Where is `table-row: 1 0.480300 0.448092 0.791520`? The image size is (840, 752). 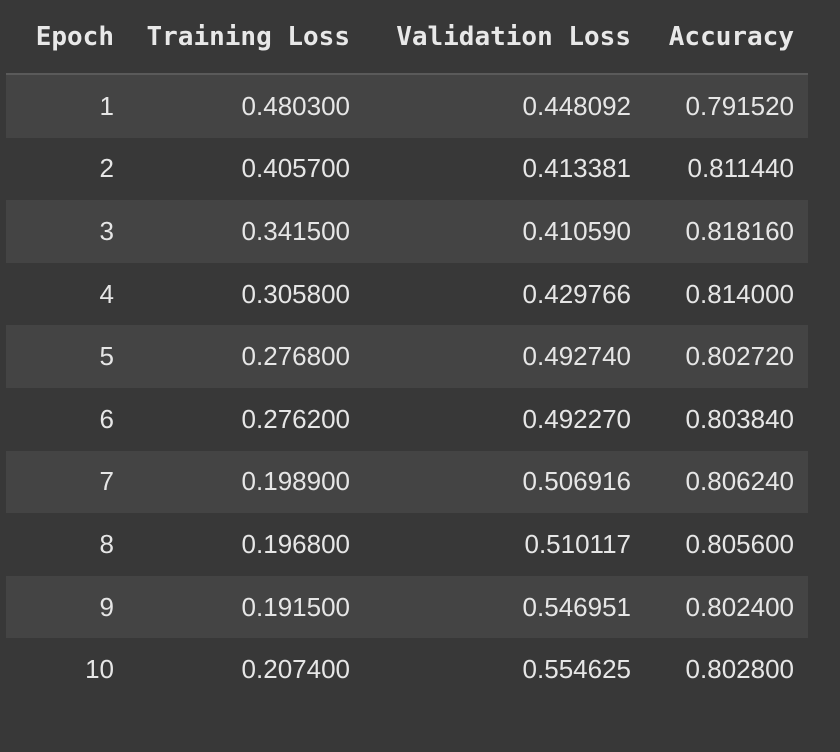 table-row: 1 0.480300 0.448092 0.791520 is located at coordinates (407, 106).